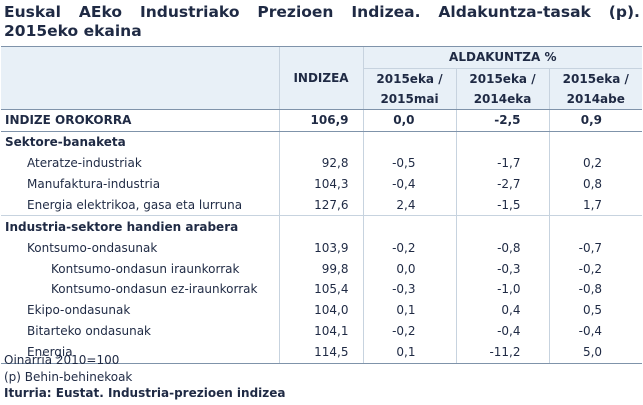 The image size is (643, 405). Describe the element at coordinates (595, 352) in the screenshot. I see `row-change-december: 5,0` at that location.